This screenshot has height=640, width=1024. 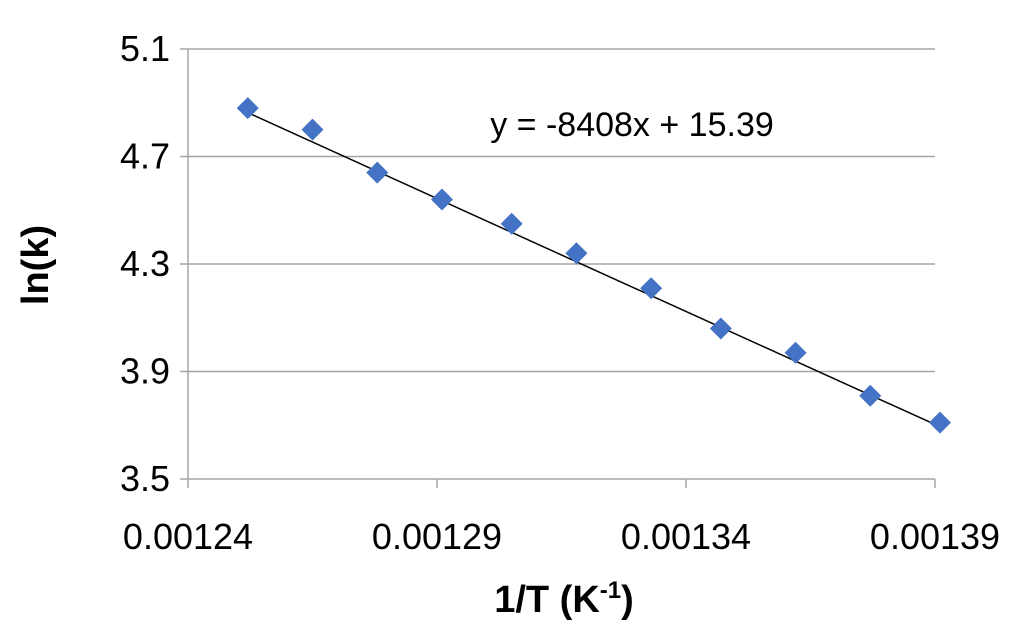 I want to click on y-tick-label: 3.9, so click(x=145, y=371).